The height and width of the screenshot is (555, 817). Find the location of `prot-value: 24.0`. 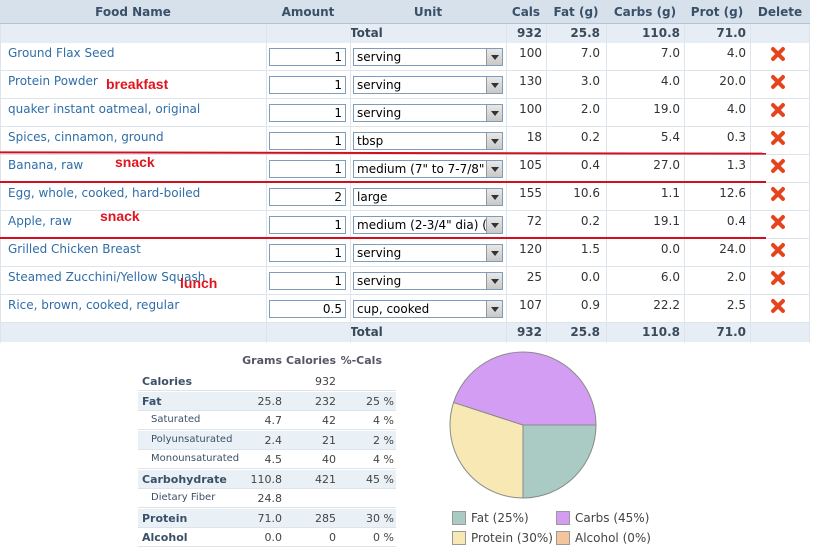

prot-value: 24.0 is located at coordinates (732, 249).